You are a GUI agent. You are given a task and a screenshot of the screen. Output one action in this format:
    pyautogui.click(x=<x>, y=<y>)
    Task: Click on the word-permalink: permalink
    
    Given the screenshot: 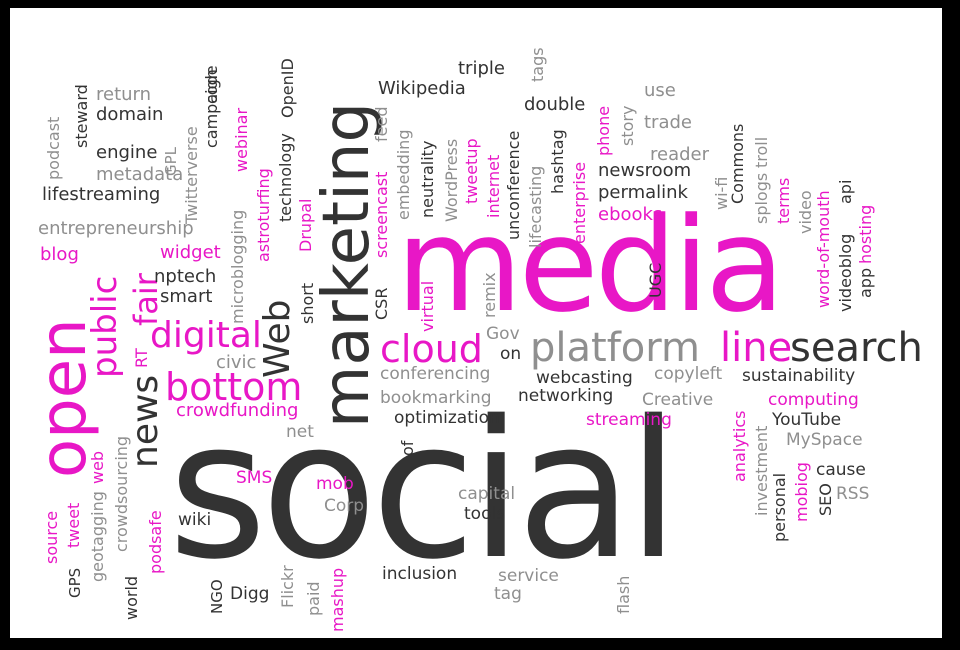 What is the action you would take?
    pyautogui.click(x=643, y=192)
    